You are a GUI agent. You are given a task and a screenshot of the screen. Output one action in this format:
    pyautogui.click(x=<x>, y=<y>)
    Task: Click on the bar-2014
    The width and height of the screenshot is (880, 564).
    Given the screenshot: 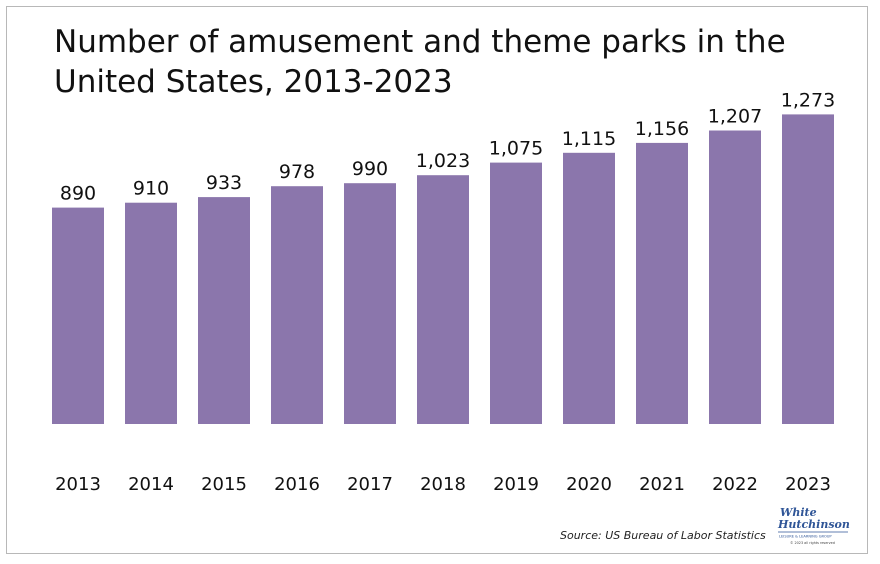 What is the action you would take?
    pyautogui.click(x=151, y=313)
    